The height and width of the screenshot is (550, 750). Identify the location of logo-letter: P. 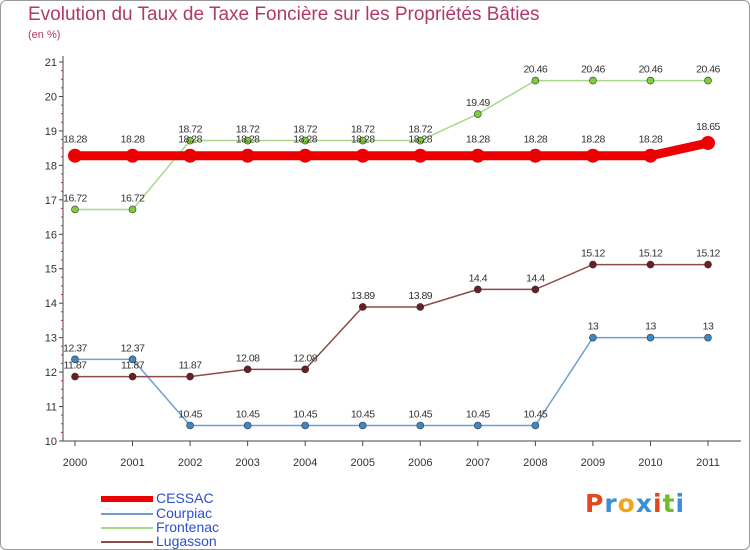
(595, 503).